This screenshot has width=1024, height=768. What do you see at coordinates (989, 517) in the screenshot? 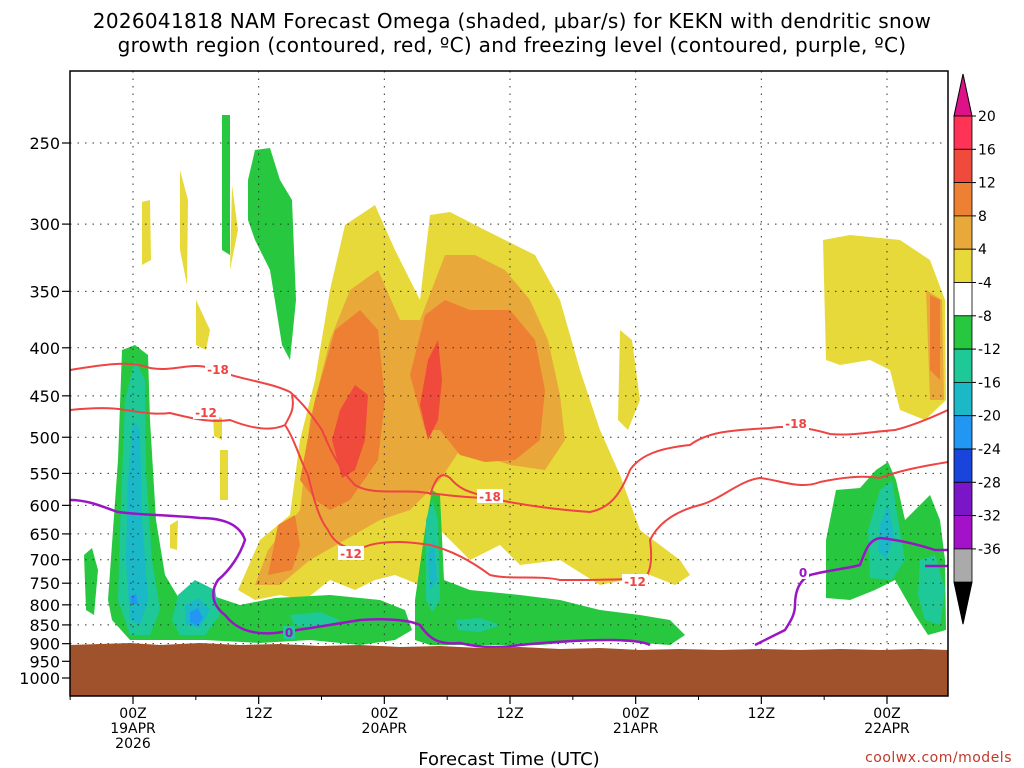
I see `colorbar-label-12: -32` at bounding box center [989, 517].